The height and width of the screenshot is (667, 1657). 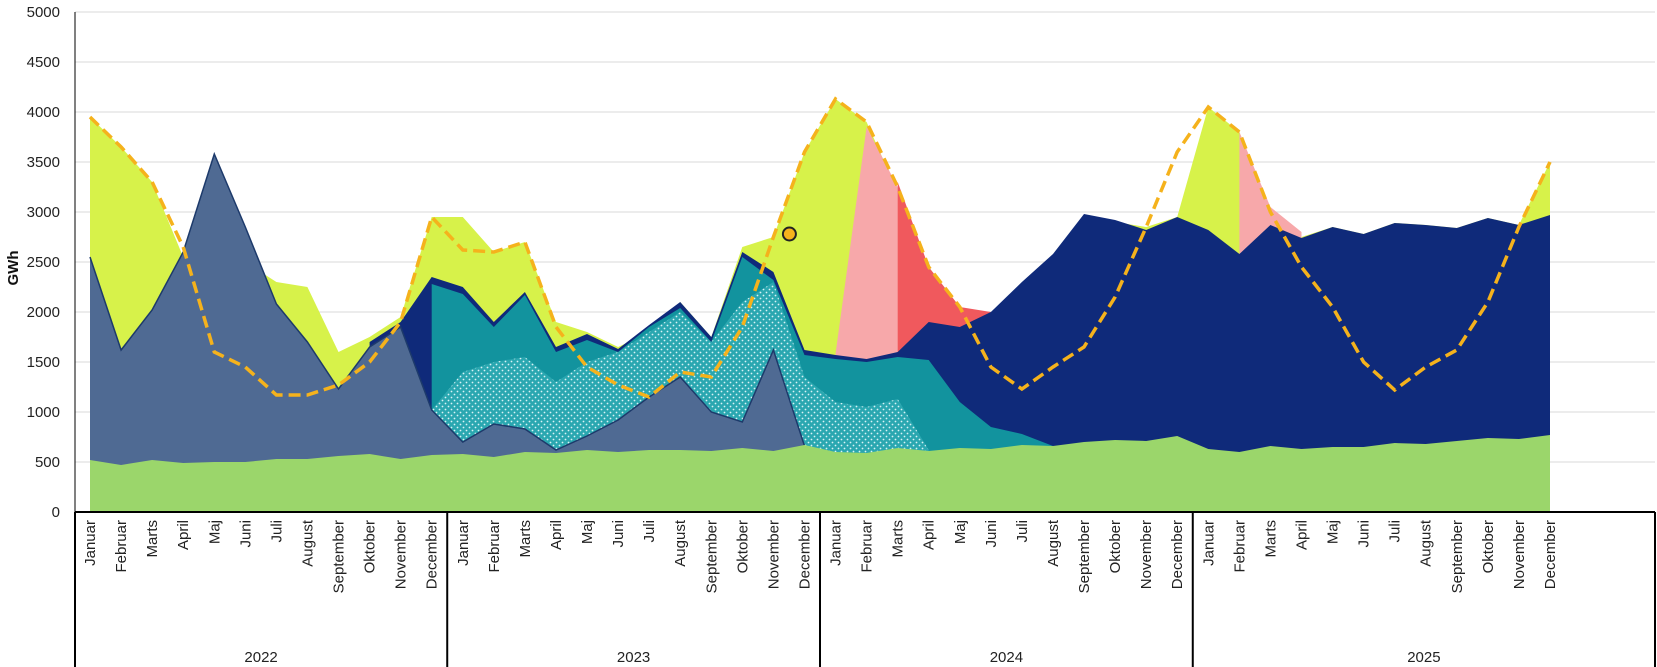 What do you see at coordinates (43, 112) in the screenshot?
I see `y-tick-label: 4000` at bounding box center [43, 112].